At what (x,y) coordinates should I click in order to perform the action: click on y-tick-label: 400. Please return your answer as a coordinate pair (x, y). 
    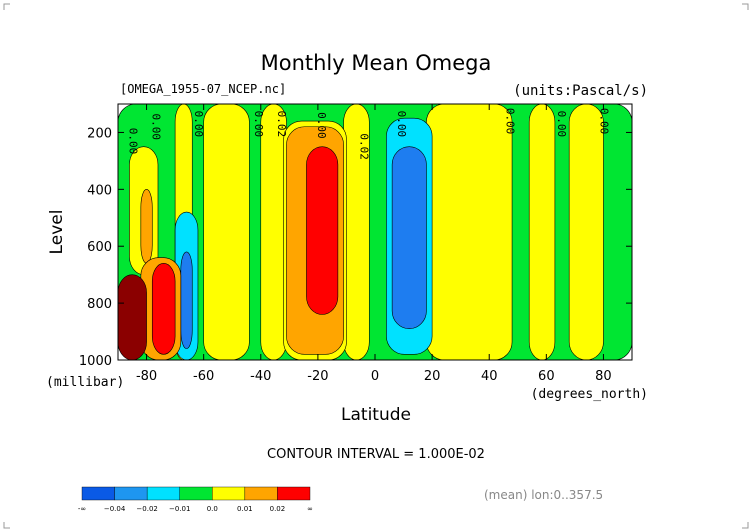
    Looking at the image, I should click on (99, 190).